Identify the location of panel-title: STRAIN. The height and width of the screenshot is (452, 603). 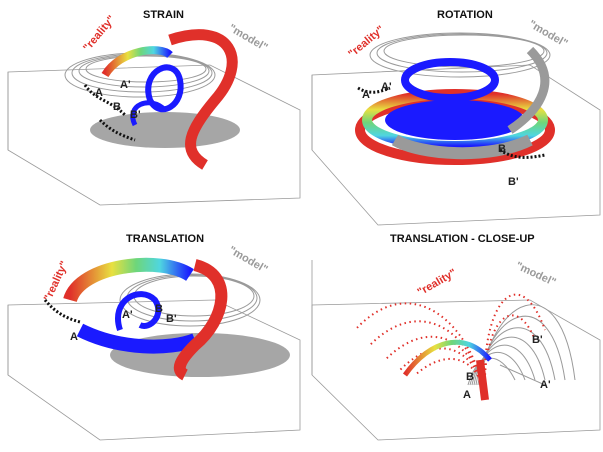
(163, 15).